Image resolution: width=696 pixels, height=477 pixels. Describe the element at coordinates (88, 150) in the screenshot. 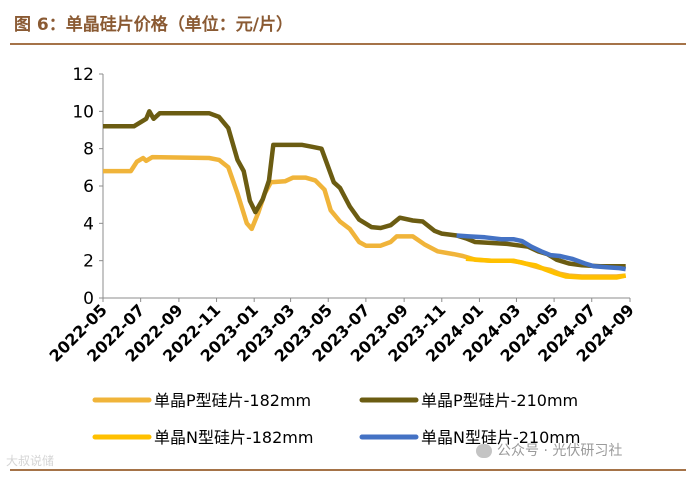

I see `y-tick-label: 8` at that location.